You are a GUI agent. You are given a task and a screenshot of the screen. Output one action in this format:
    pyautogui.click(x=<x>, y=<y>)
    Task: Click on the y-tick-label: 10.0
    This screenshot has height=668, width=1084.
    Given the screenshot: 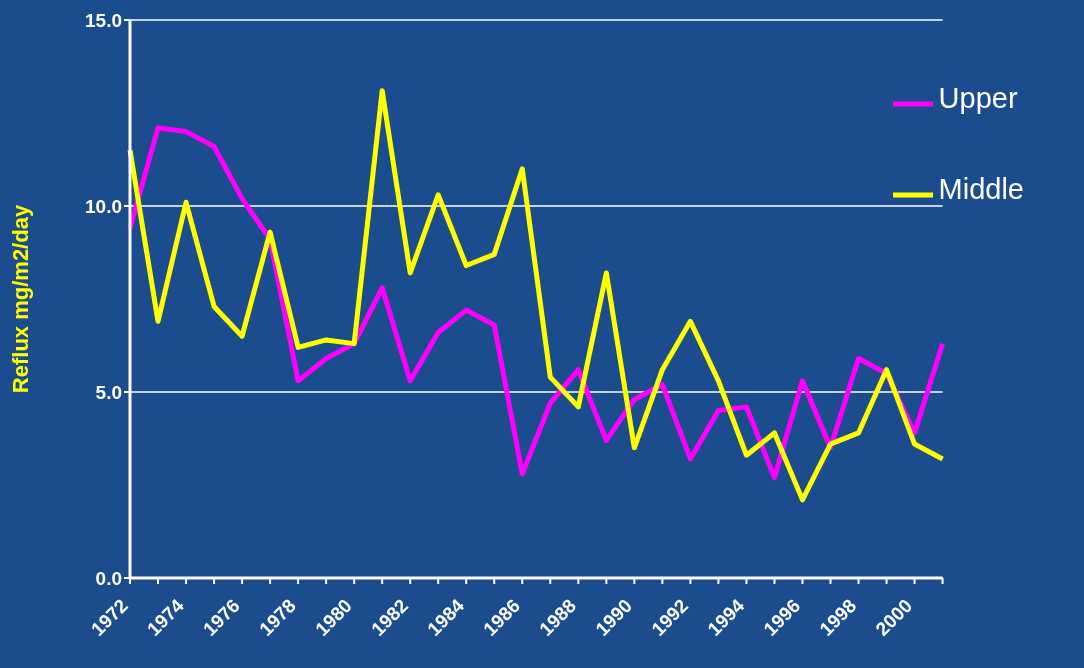 What is the action you would take?
    pyautogui.click(x=103, y=206)
    